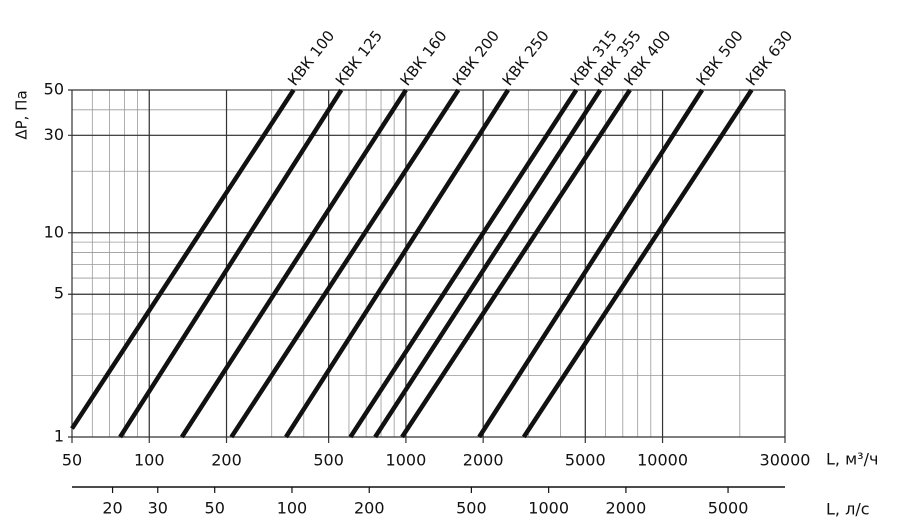  What do you see at coordinates (720, 58) in the screenshot?
I see `series-label: КВК 500` at bounding box center [720, 58].